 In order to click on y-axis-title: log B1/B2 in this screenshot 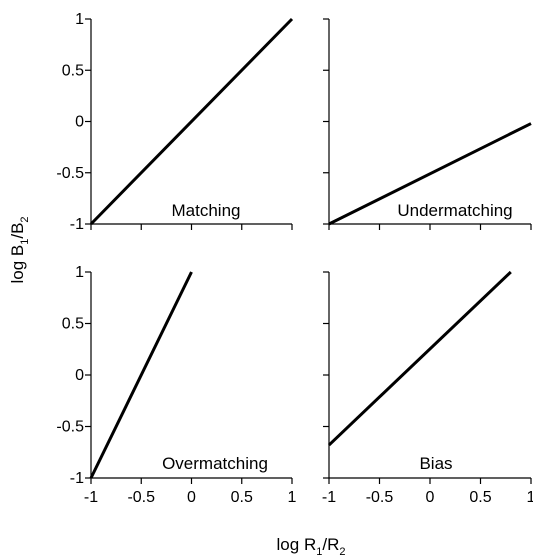, I will do `click(19, 249)`.